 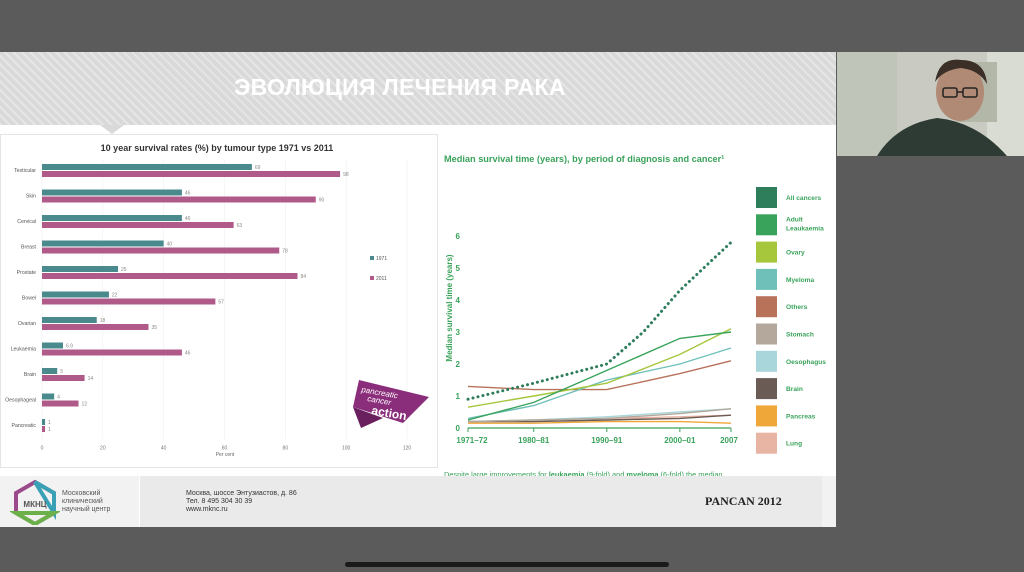 I want to click on line-y-tick-label: 6, so click(x=458, y=236).